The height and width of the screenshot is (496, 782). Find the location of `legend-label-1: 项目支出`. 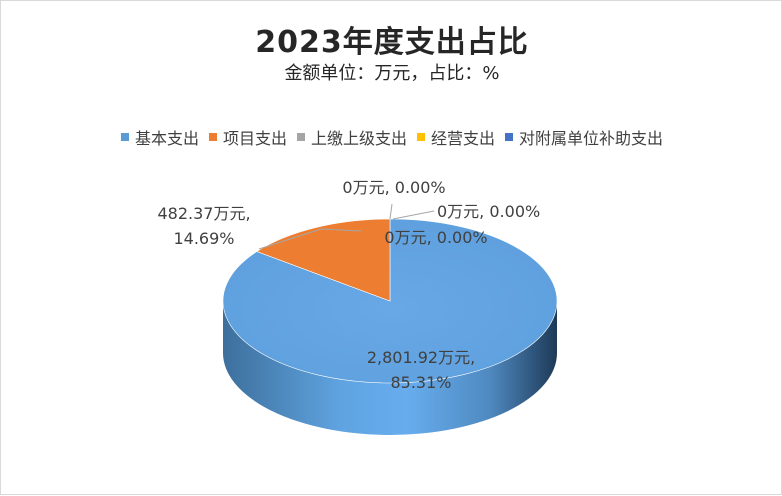

legend-label-1: 项目支出 is located at coordinates (254, 138).